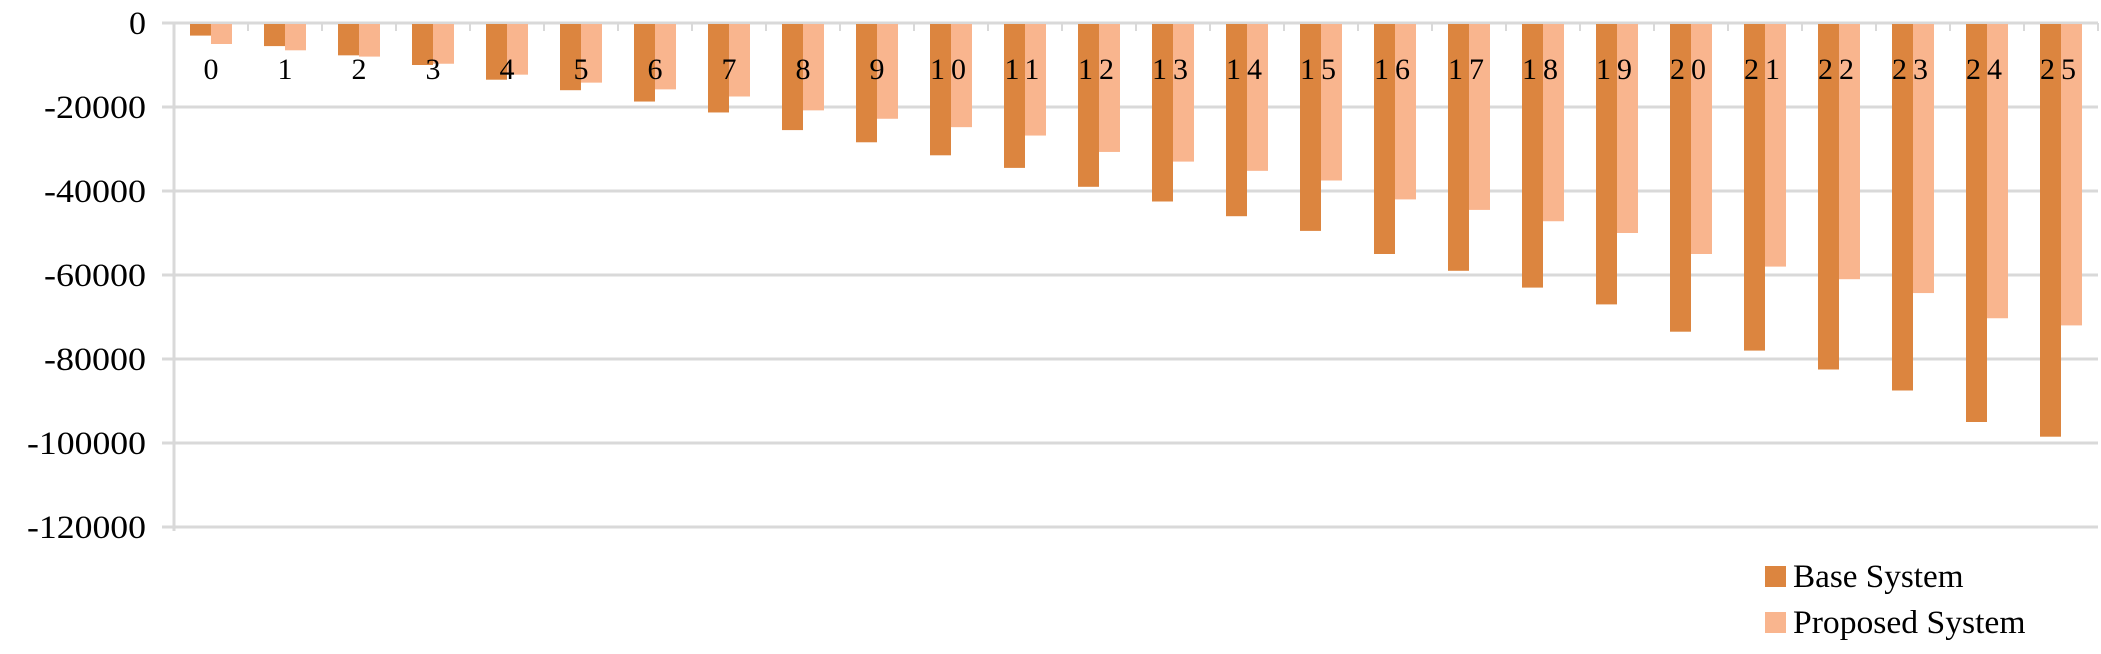 The image size is (2101, 654). I want to click on x-tick-label: 23, so click(1913, 69).